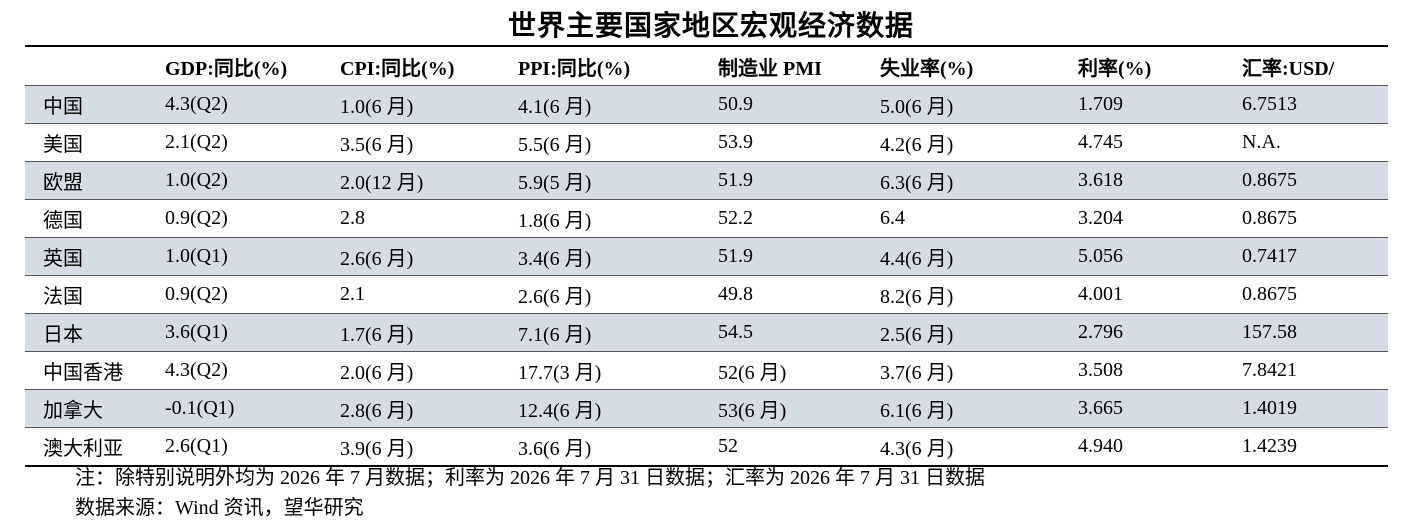 The height and width of the screenshot is (522, 1422). Describe the element at coordinates (377, 107) in the screenshot. I see `cell: 1.0(6 月)` at that location.